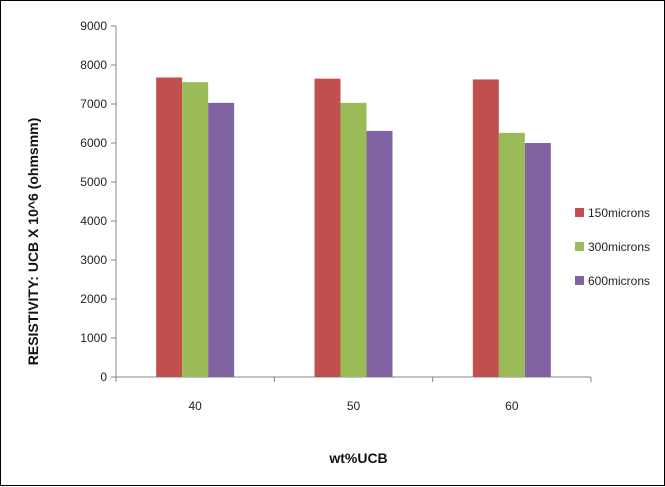  I want to click on y-axis-title: RESISTIVITY: UCB X 10^6 (ohmsmm), so click(33, 242).